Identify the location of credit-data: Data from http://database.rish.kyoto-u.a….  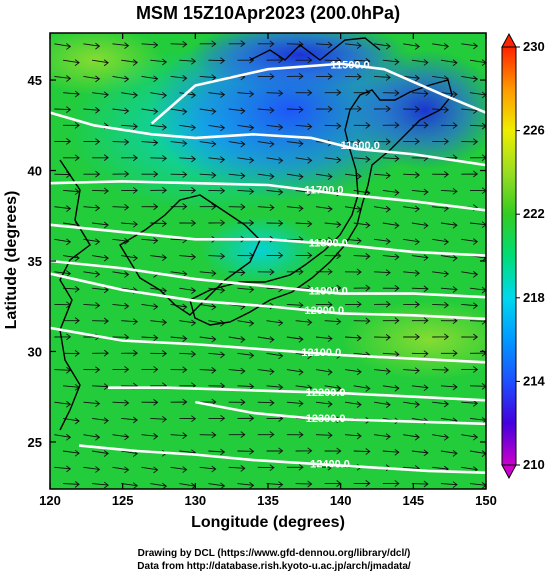
(274, 566).